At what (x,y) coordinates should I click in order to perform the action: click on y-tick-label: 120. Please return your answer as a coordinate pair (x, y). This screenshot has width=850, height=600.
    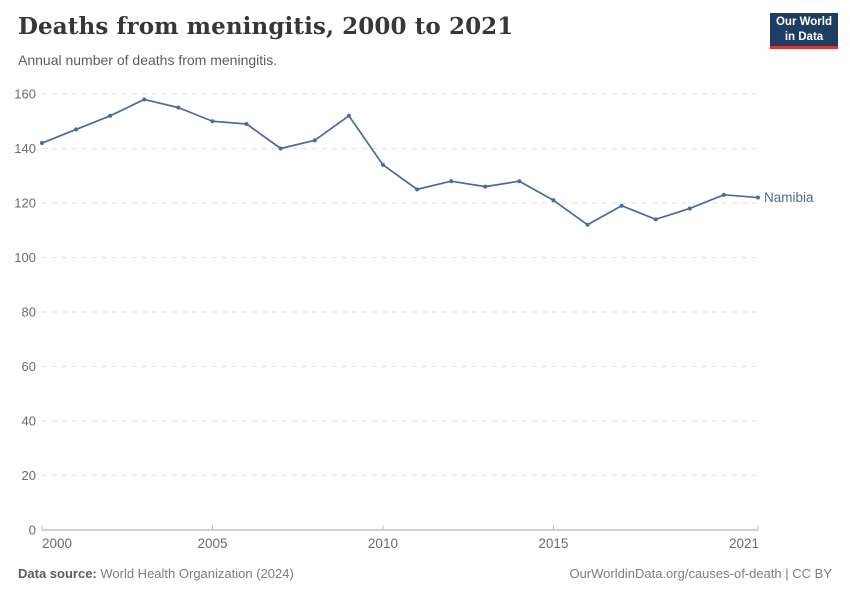
    Looking at the image, I should click on (25, 203).